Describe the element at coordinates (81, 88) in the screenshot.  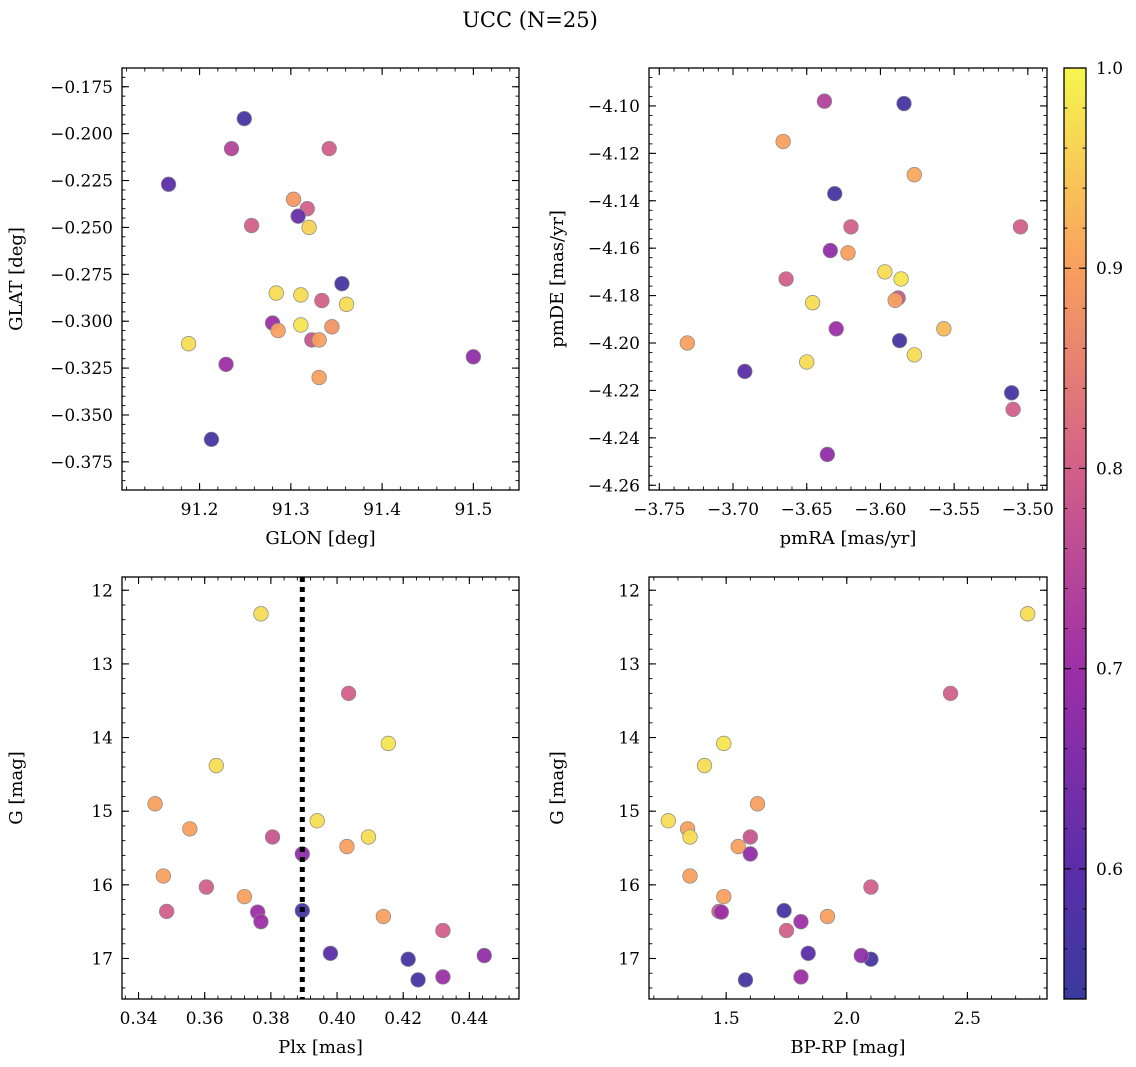
I see `y-tick-label: −0.175` at that location.